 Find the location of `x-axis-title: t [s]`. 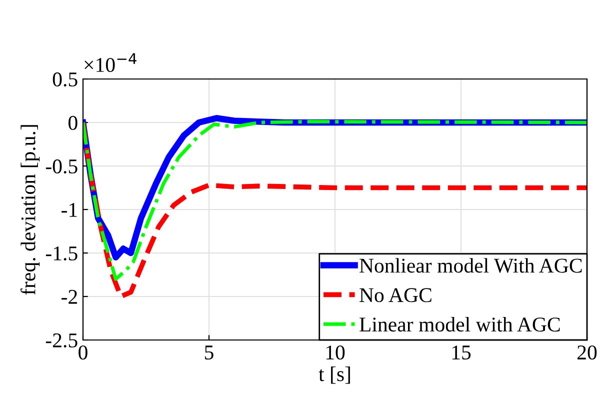

x-axis-title: t [s] is located at coordinates (334, 375).